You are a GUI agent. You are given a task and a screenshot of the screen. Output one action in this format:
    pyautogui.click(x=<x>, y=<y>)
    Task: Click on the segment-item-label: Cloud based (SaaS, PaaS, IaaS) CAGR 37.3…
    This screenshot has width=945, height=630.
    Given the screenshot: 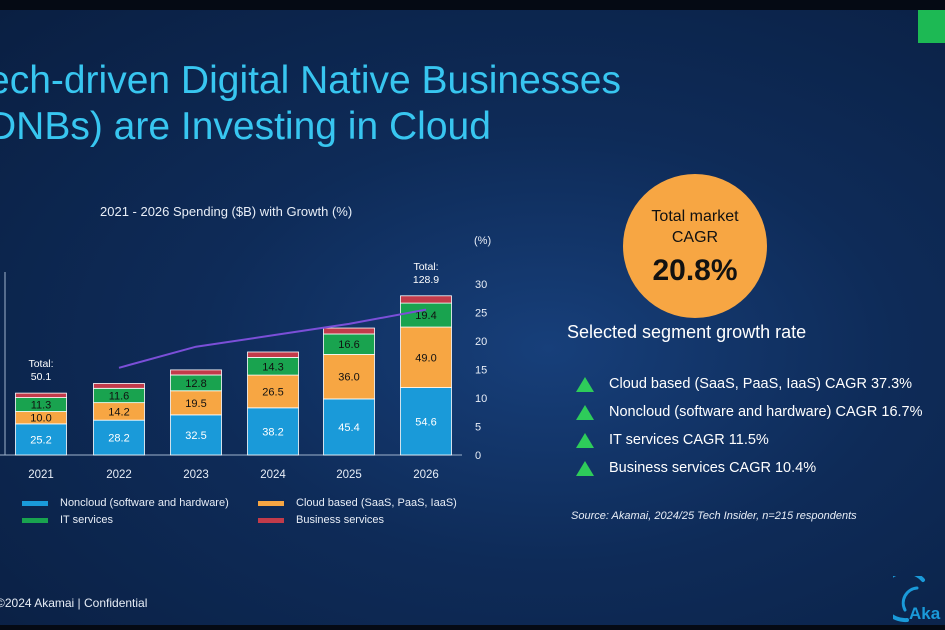 What is the action you would take?
    pyautogui.click(x=761, y=384)
    